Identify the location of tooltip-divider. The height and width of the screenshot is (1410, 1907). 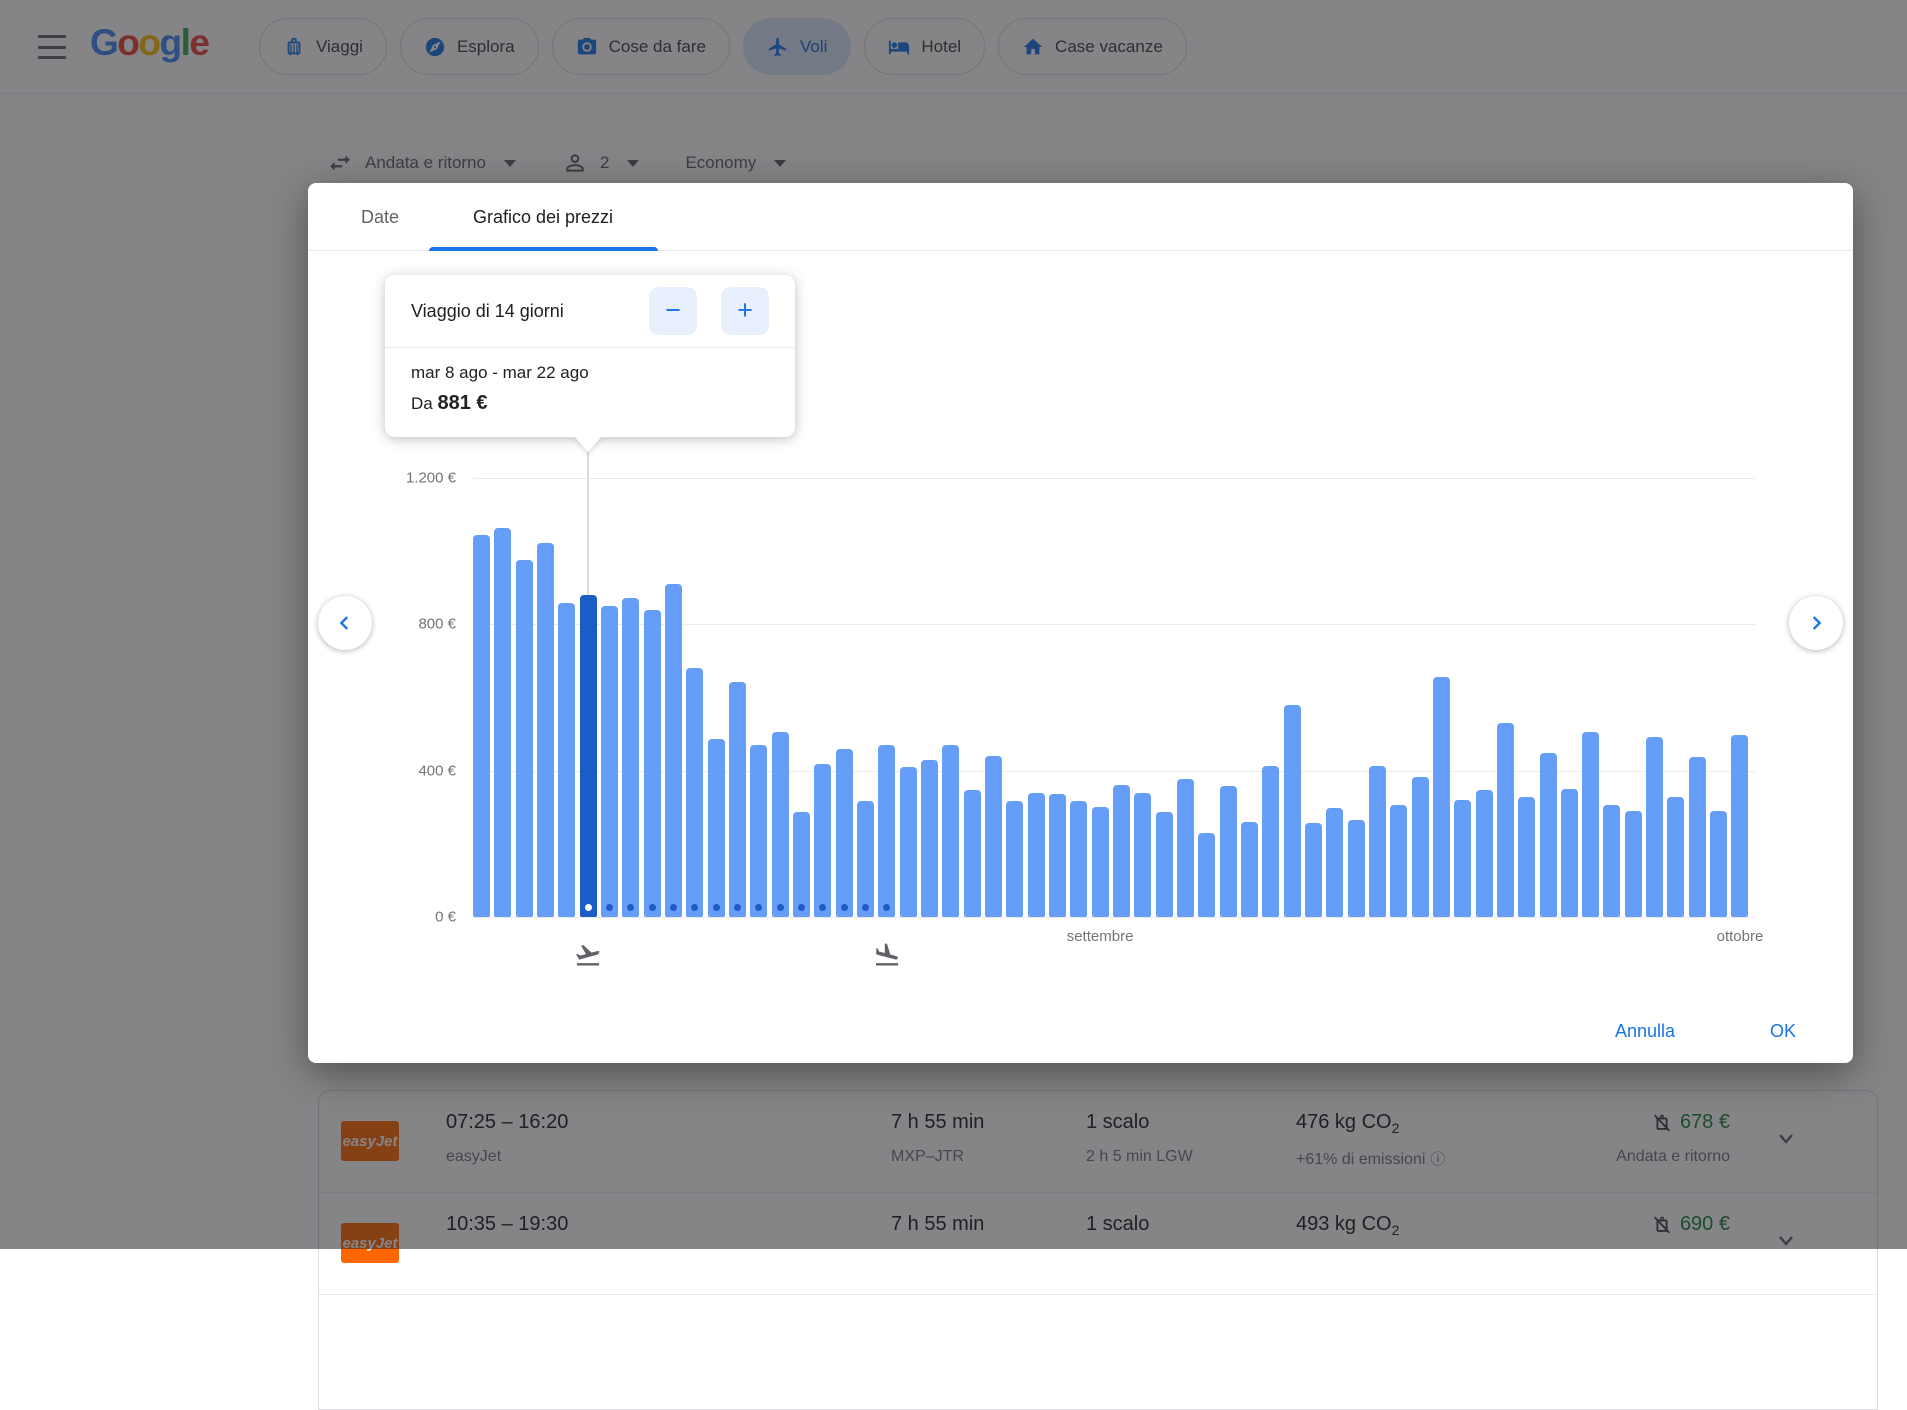
(590, 347).